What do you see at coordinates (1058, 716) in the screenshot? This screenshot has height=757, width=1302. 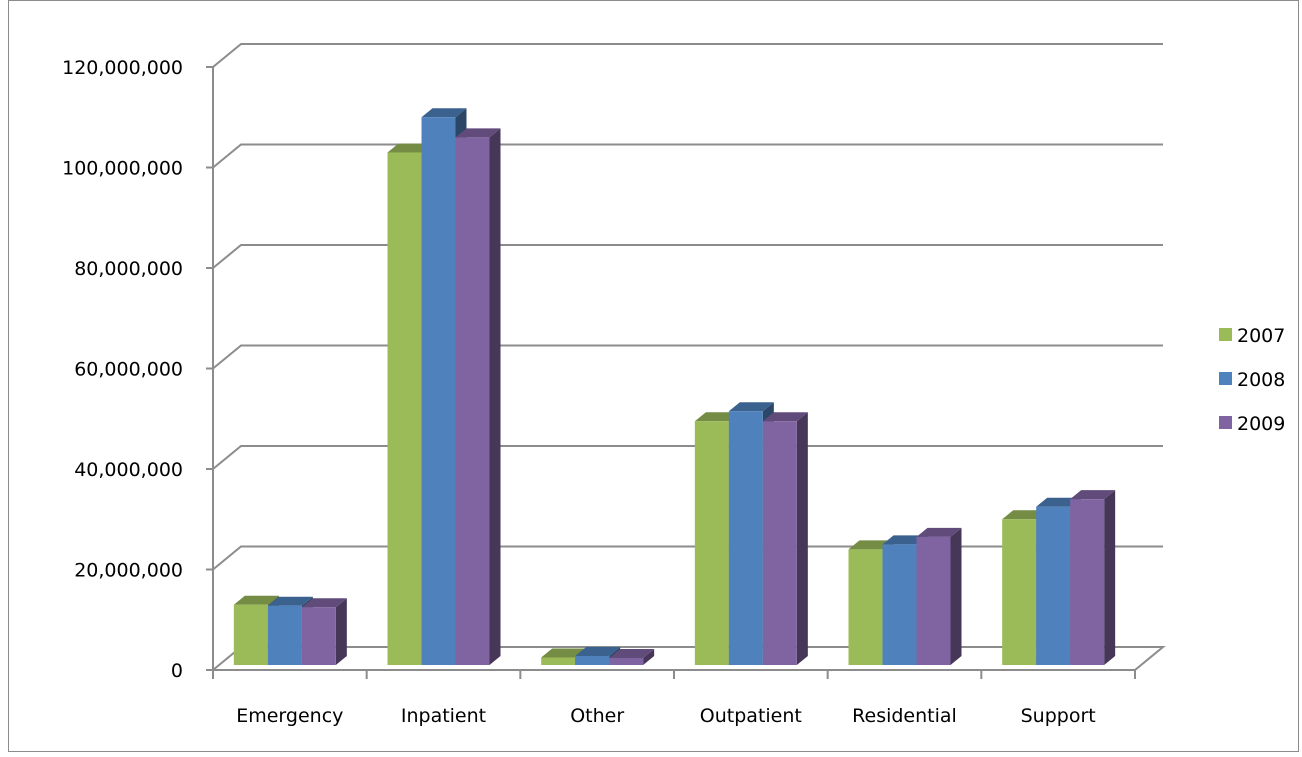 I see `x-tick-label: Support` at bounding box center [1058, 716].